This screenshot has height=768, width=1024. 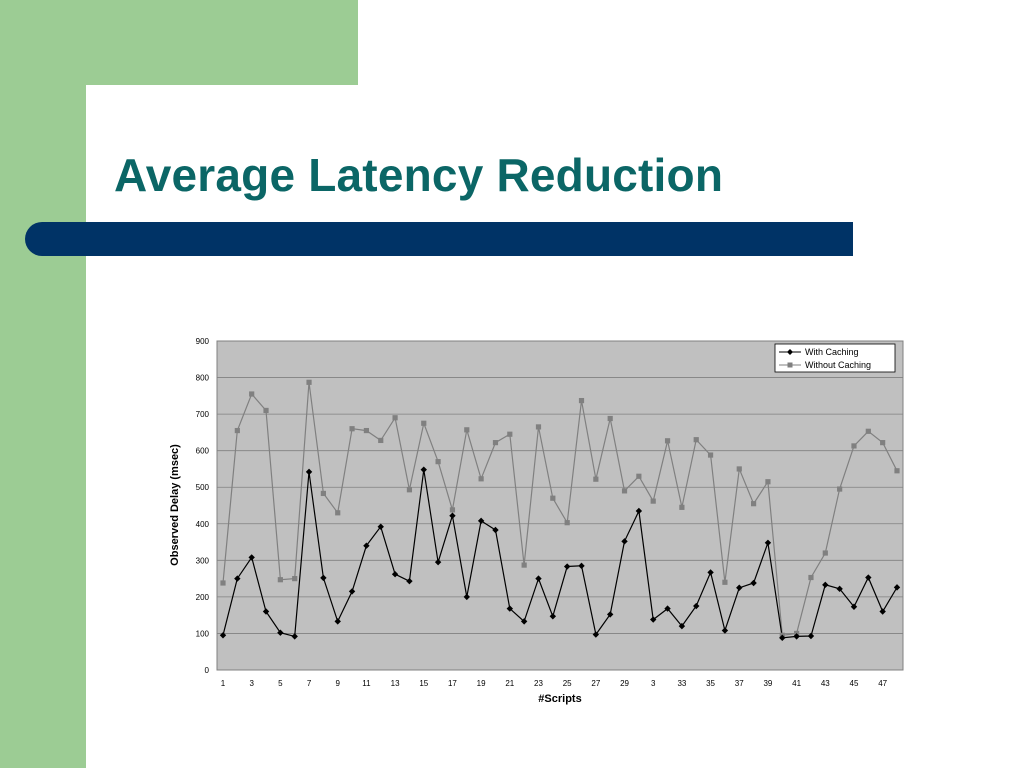 What do you see at coordinates (203, 633) in the screenshot?
I see `y-tick-label: 100` at bounding box center [203, 633].